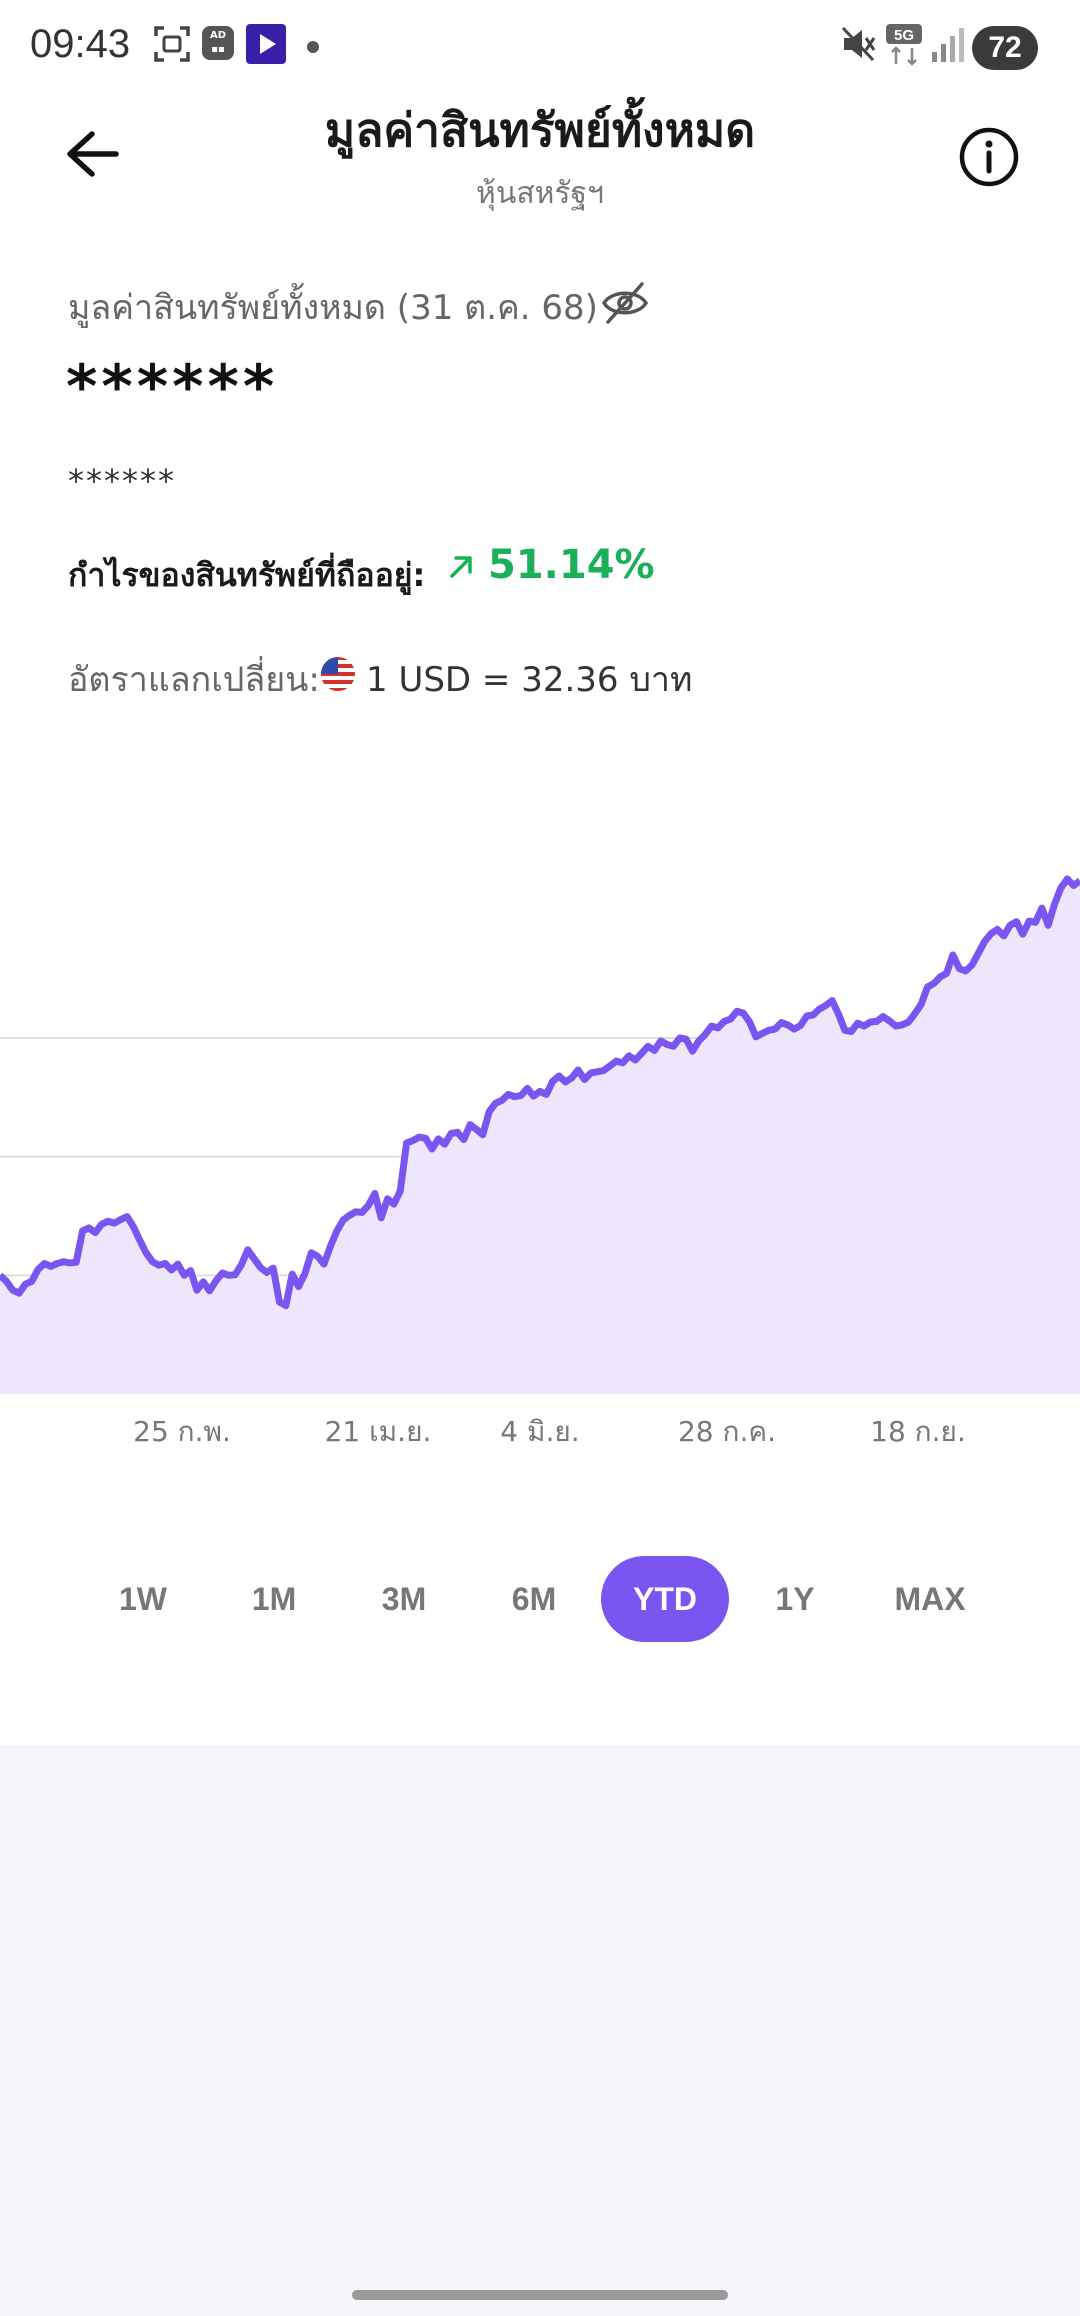 The image size is (1080, 2316). Describe the element at coordinates (247, 575) in the screenshot. I see `profit-label: กำไรของสินทรัพย์ที่ถืออยู่:` at that location.